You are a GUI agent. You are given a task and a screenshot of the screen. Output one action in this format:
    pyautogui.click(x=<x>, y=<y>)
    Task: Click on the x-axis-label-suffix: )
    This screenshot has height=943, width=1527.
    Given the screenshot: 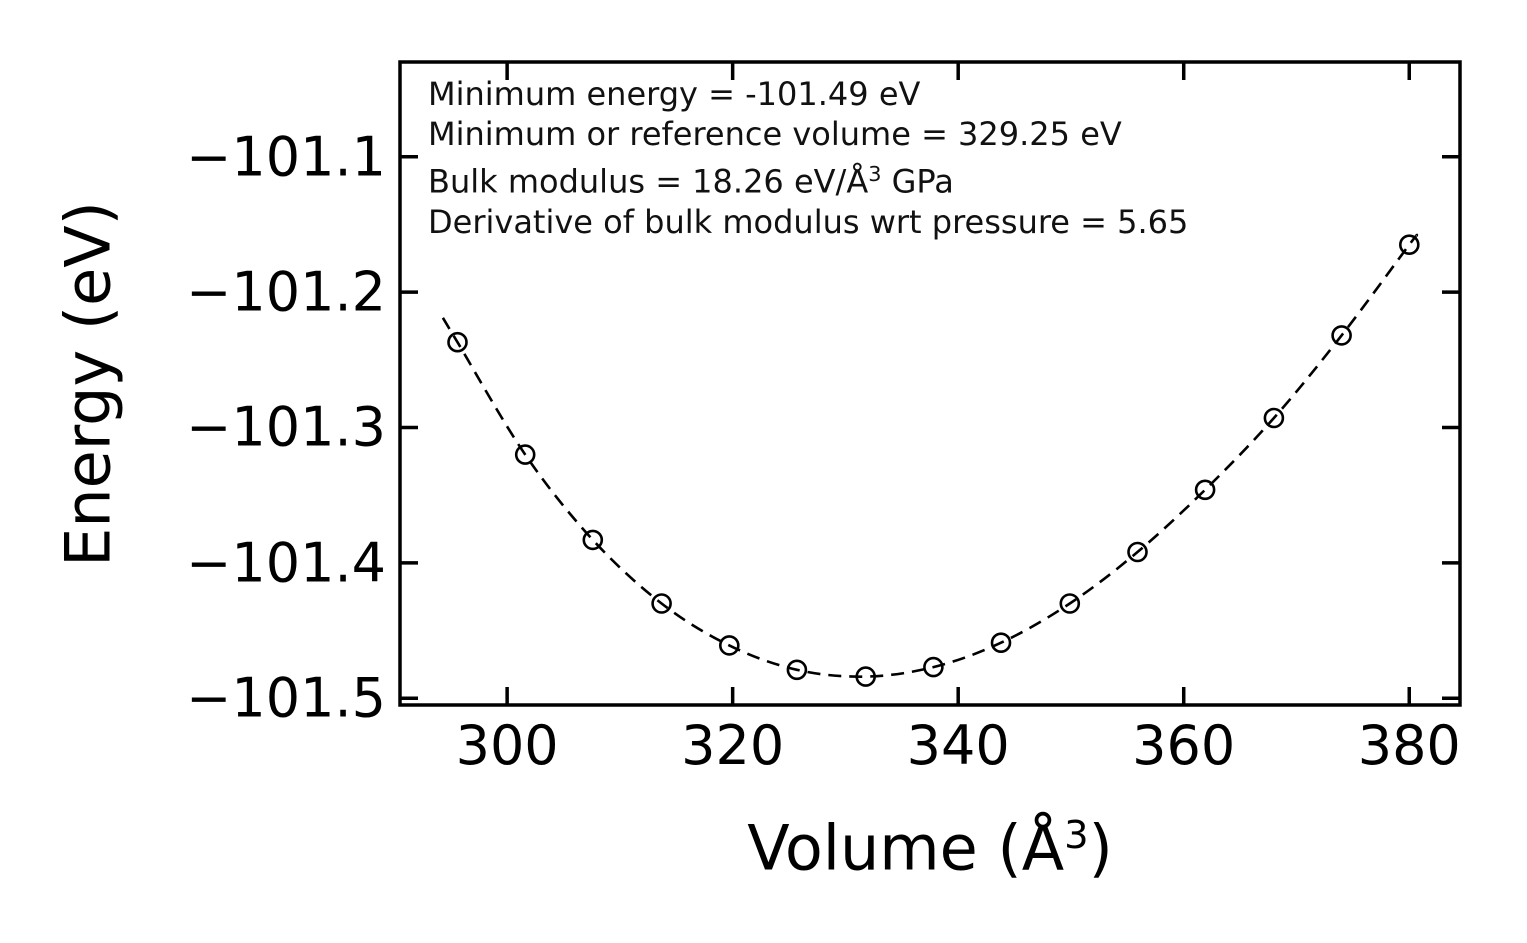 What is the action you would take?
    pyautogui.click(x=1100, y=848)
    